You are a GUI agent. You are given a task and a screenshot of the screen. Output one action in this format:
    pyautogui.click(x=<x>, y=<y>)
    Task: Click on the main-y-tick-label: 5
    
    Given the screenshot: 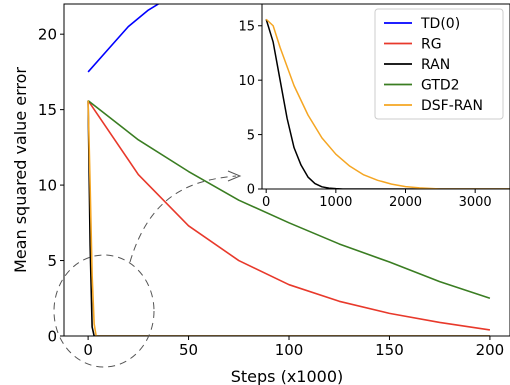 What is the action you would take?
    pyautogui.click(x=52, y=261)
    